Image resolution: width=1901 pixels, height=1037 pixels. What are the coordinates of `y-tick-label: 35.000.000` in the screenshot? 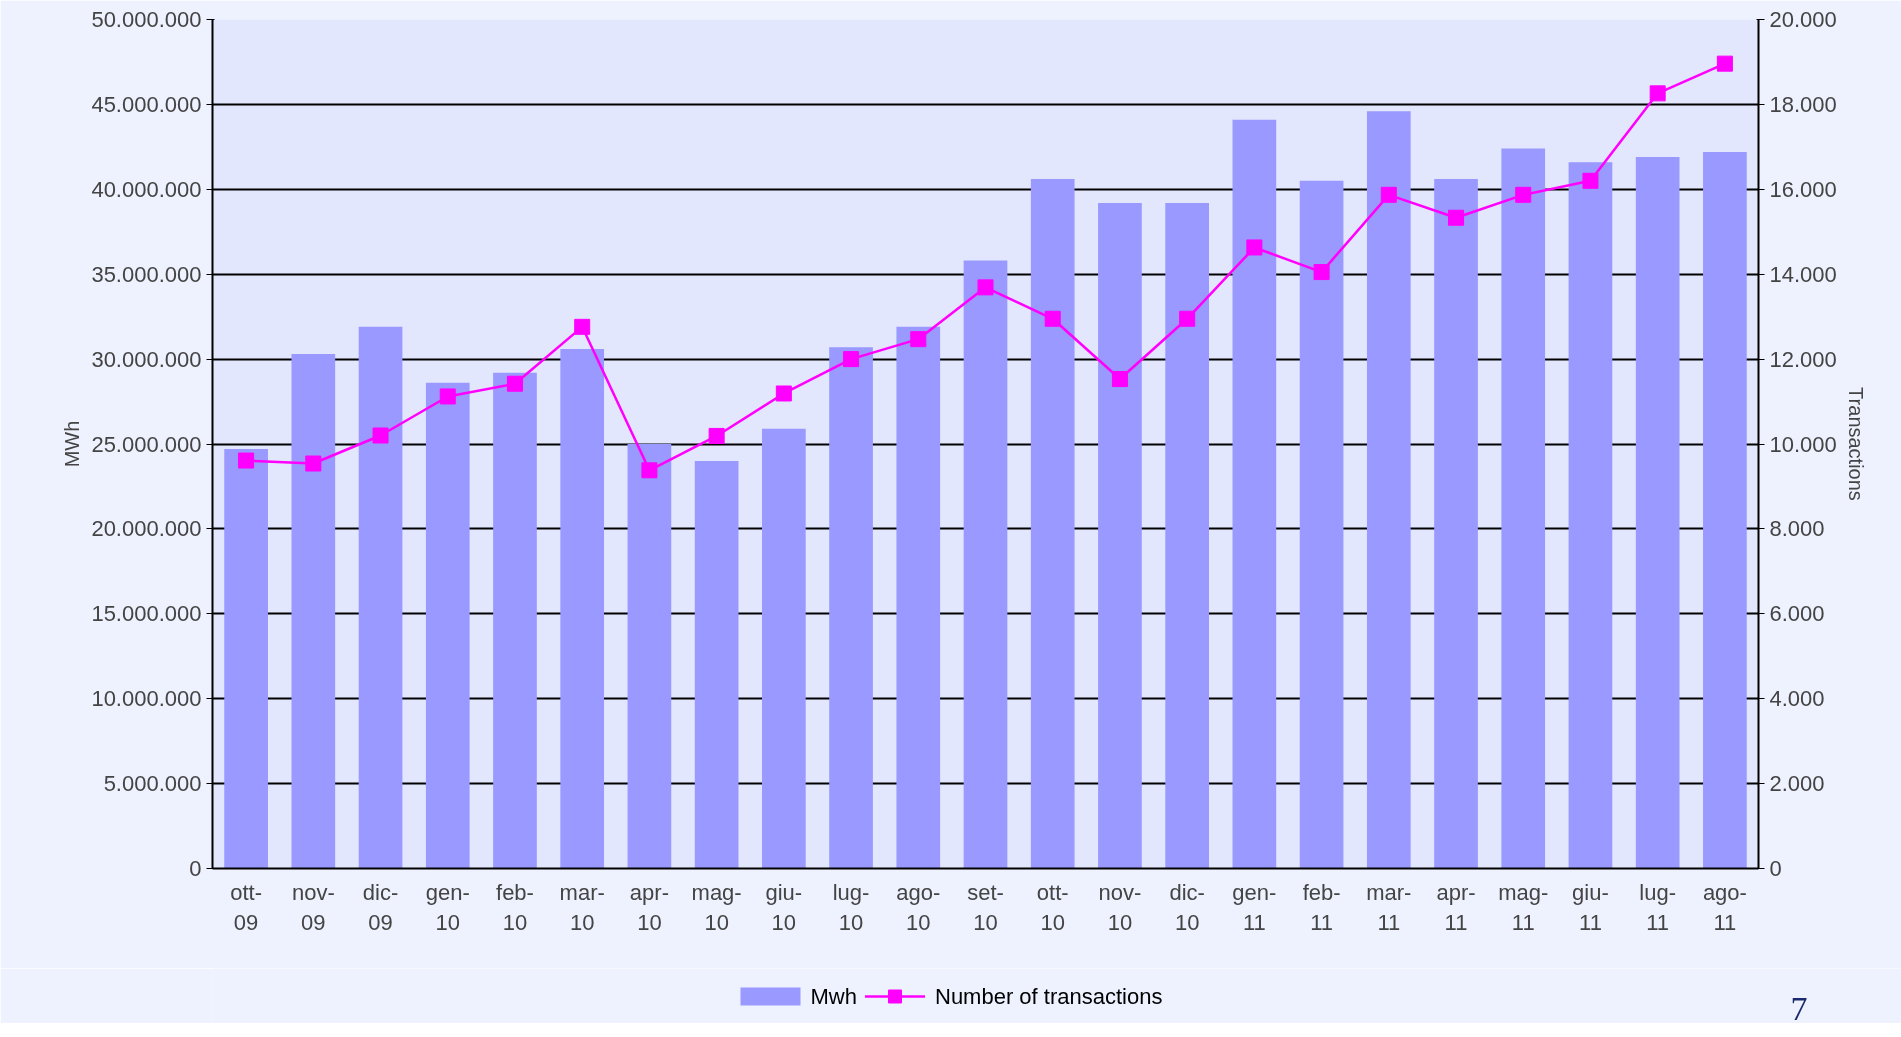 It's located at (146, 274).